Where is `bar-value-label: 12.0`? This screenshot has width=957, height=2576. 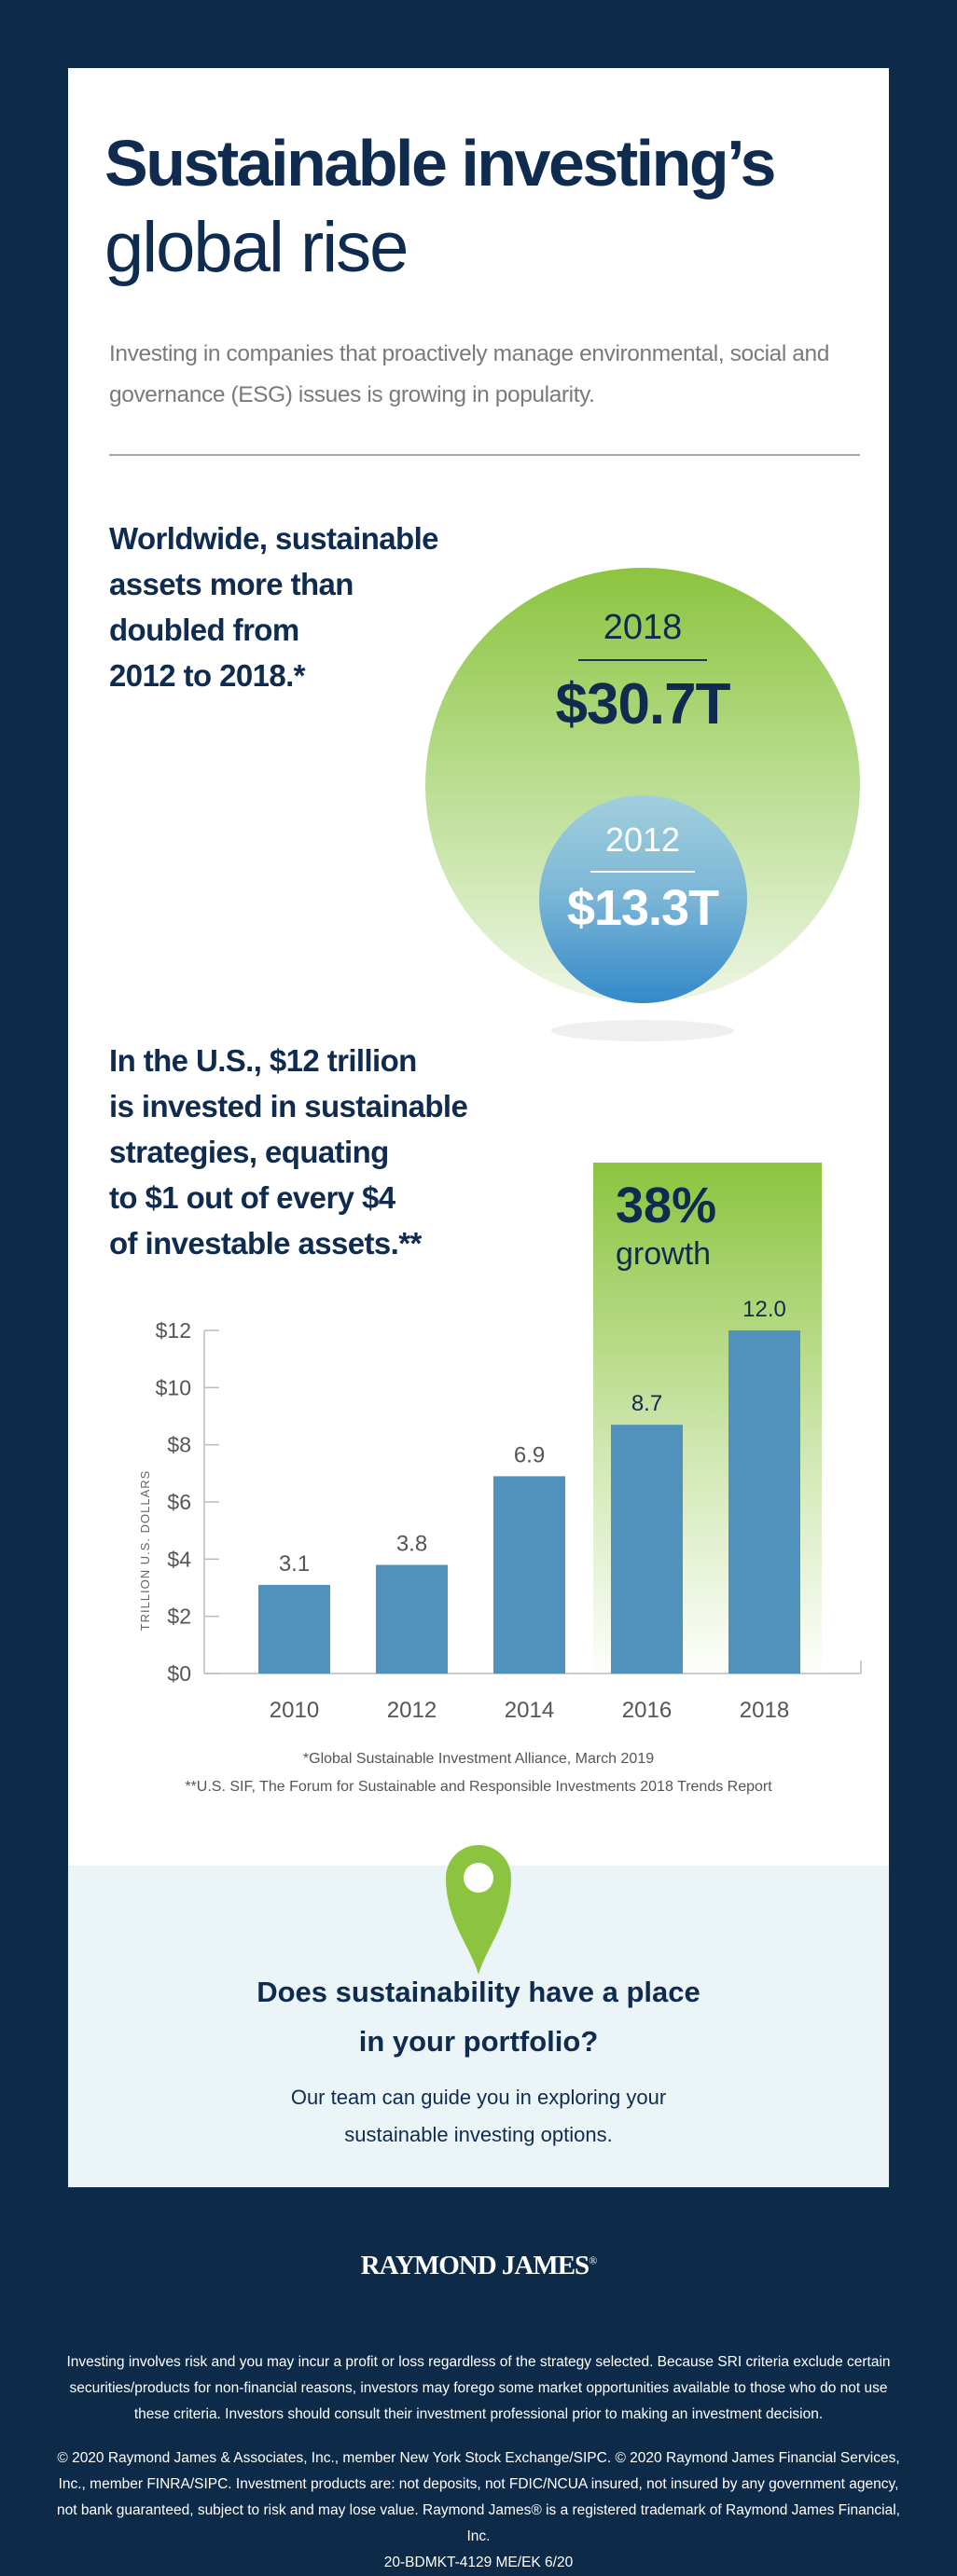
bar-value-label: 12.0 is located at coordinates (764, 1309).